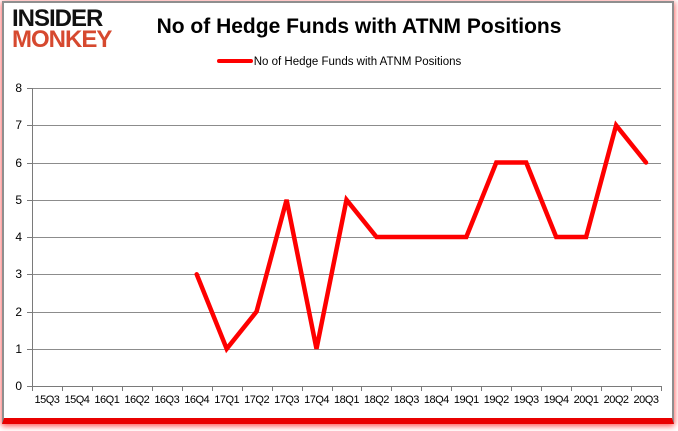  Describe the element at coordinates (359, 26) in the screenshot. I see `chart-title: No of Hedge Funds with ATNM Positions` at that location.